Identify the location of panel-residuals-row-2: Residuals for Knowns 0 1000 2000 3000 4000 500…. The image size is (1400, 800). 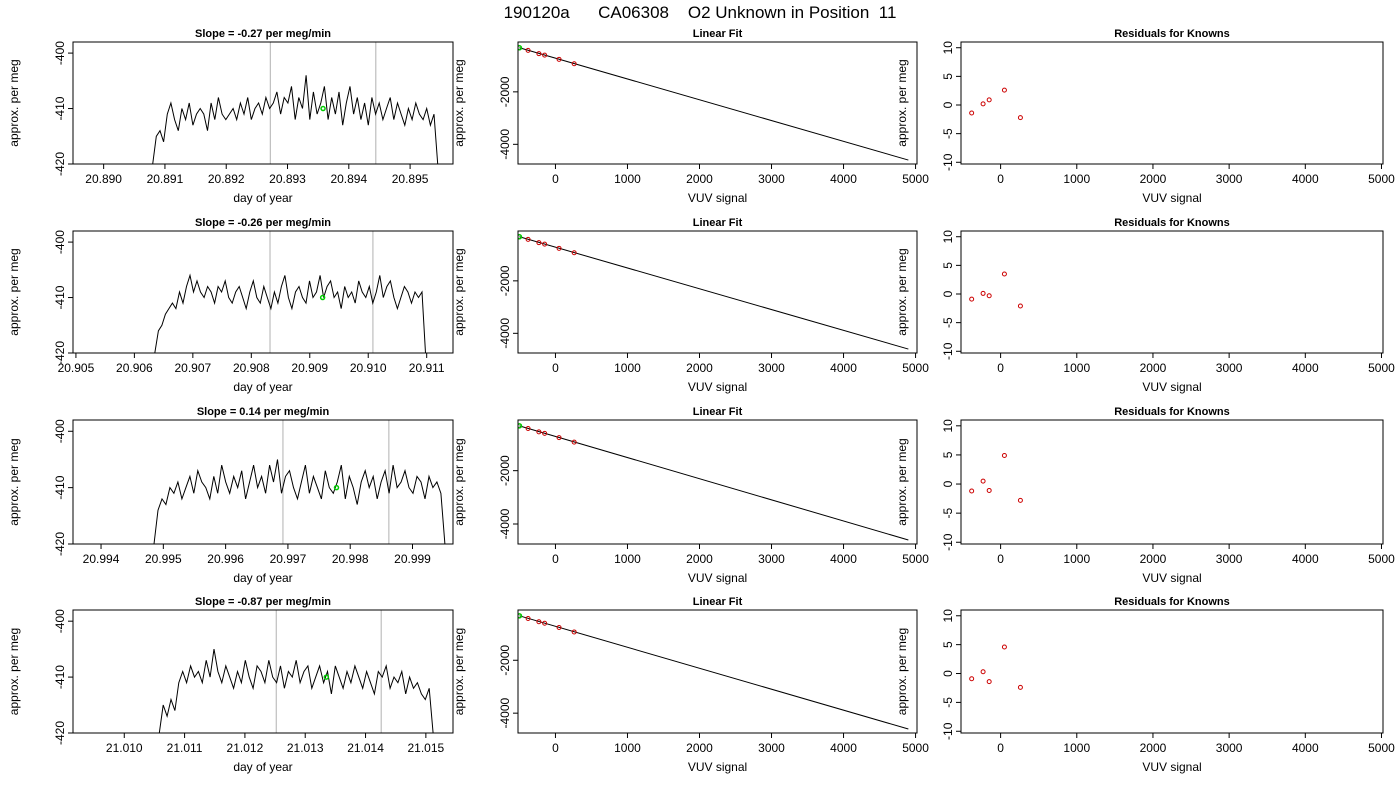
(1145, 305).